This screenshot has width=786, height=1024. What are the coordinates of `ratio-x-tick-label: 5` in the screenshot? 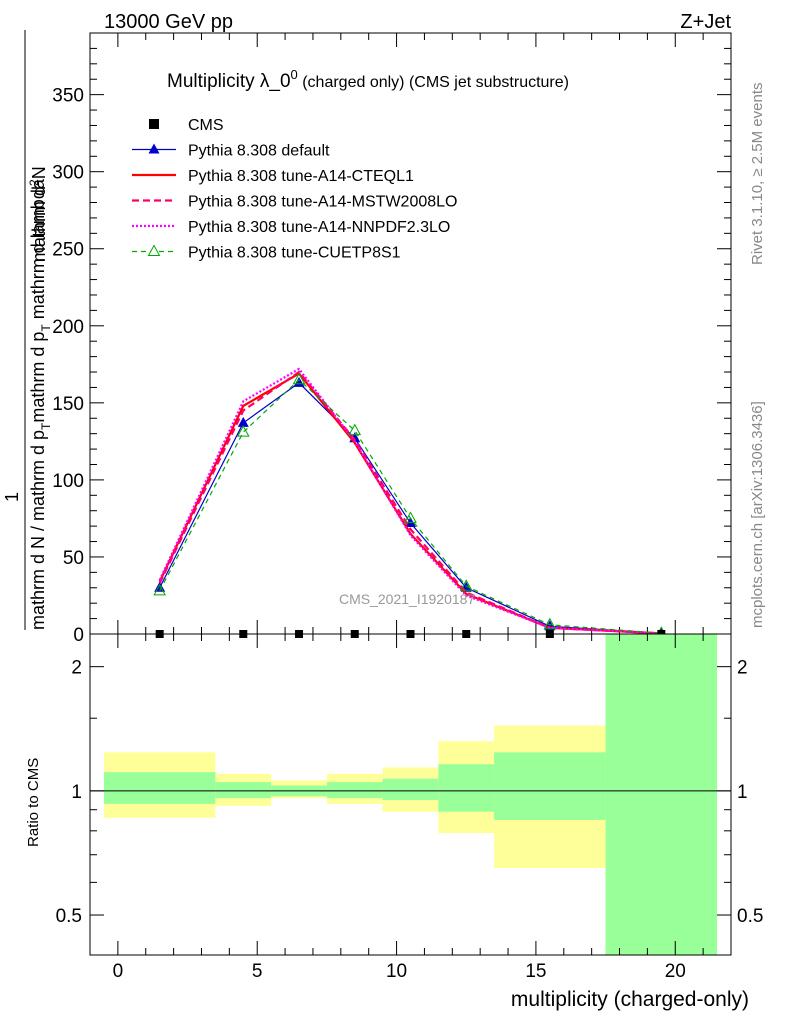 It's located at (257, 971).